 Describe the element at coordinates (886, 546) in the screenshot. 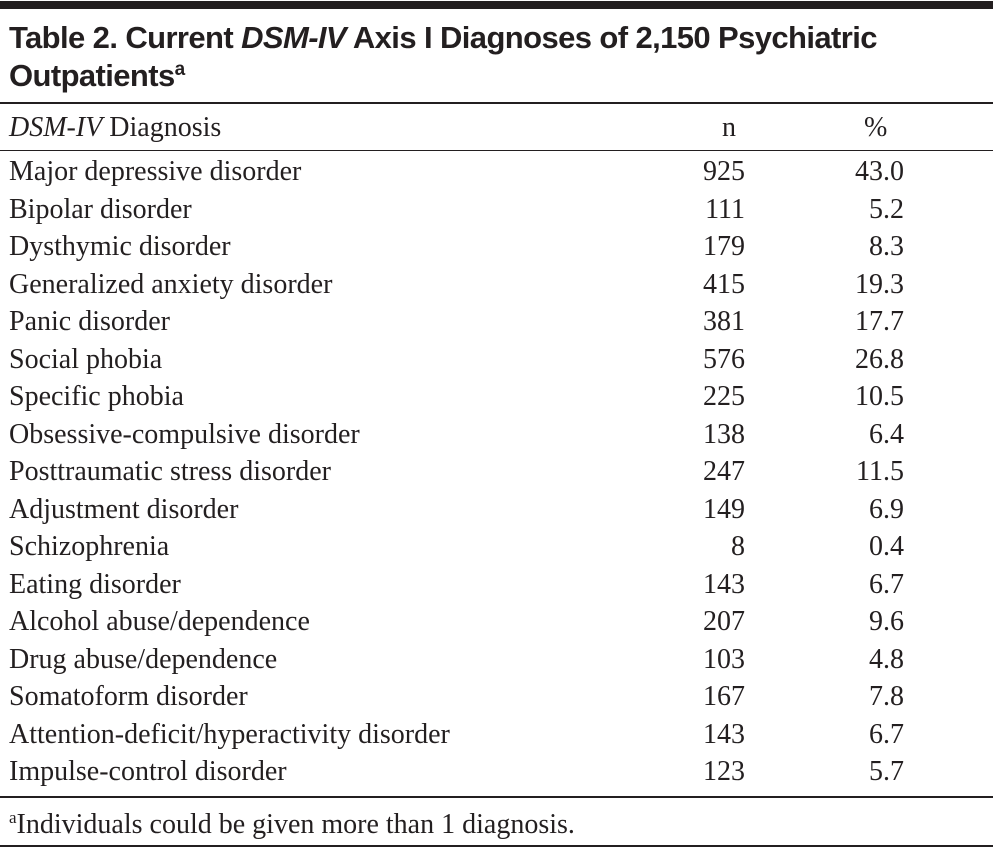

I see `percent-cell: 0.4` at that location.